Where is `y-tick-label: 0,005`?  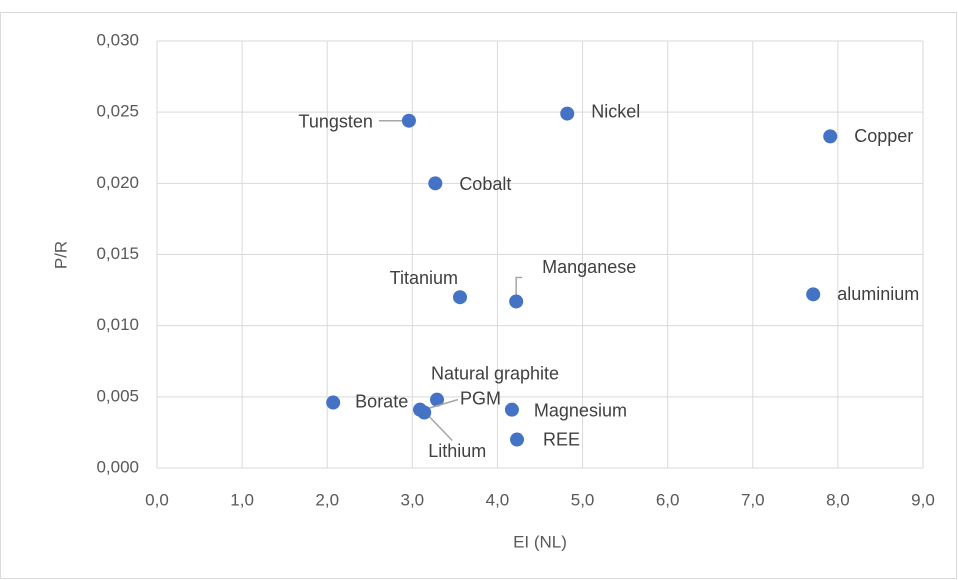
y-tick-label: 0,005 is located at coordinates (117, 395).